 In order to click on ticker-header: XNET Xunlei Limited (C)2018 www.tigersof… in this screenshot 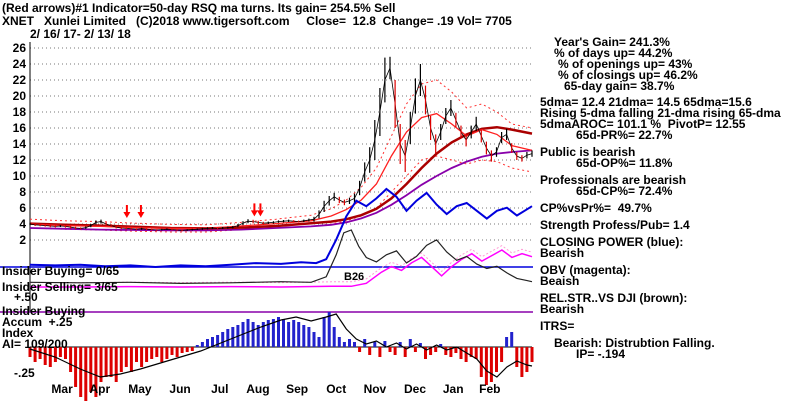, I will do `click(257, 21)`.